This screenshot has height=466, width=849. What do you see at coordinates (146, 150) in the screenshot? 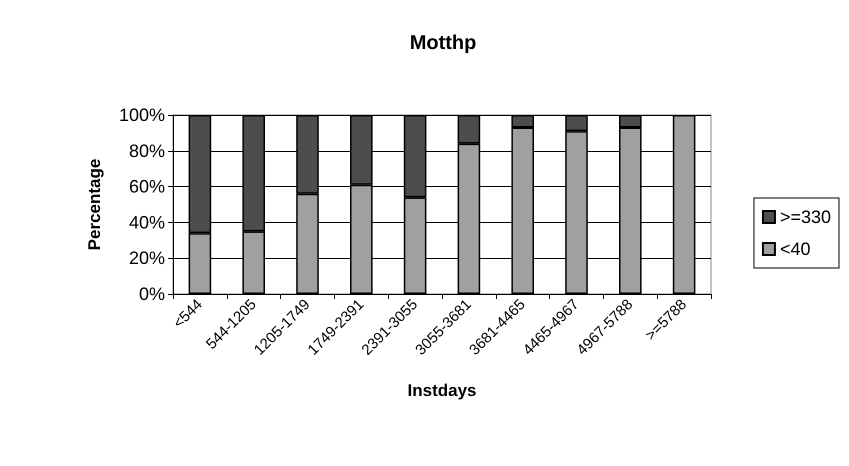
I see `y-tick-label: 80%` at bounding box center [146, 150].